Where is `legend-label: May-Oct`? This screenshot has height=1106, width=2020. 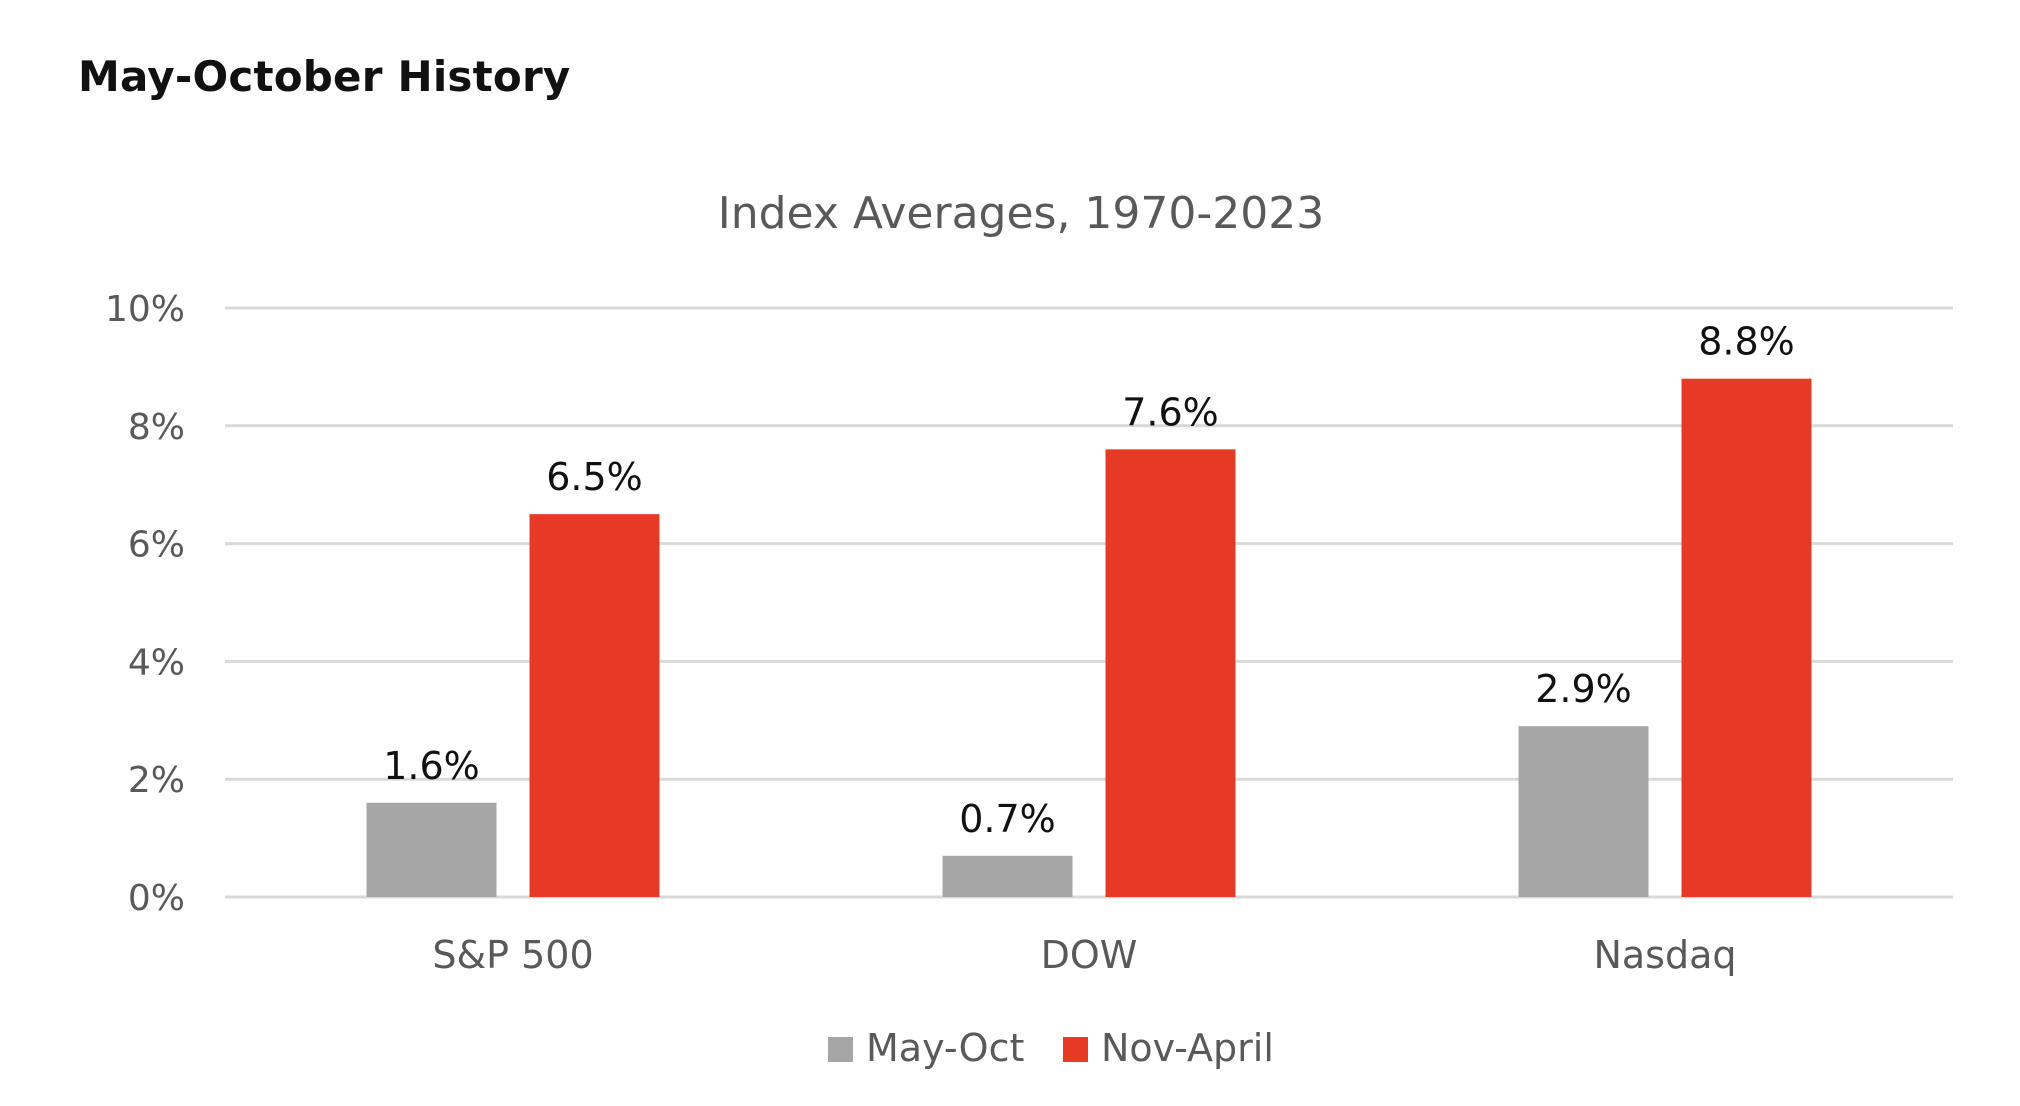 legend-label: May-Oct is located at coordinates (945, 1048).